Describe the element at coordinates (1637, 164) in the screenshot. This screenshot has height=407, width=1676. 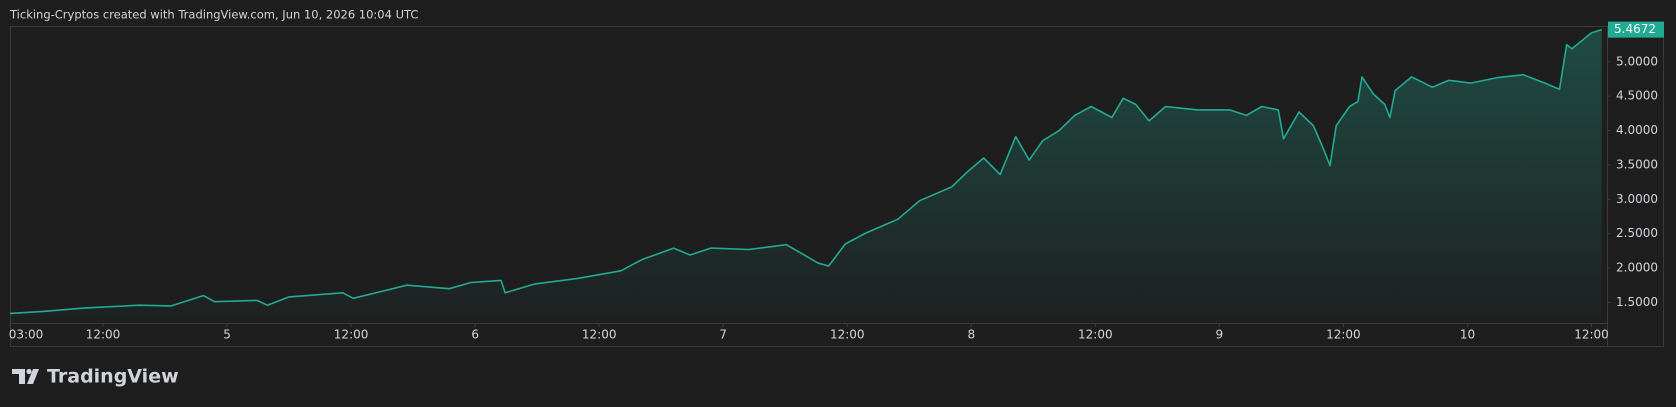
I see `y-tick-label: 3.5000` at that location.